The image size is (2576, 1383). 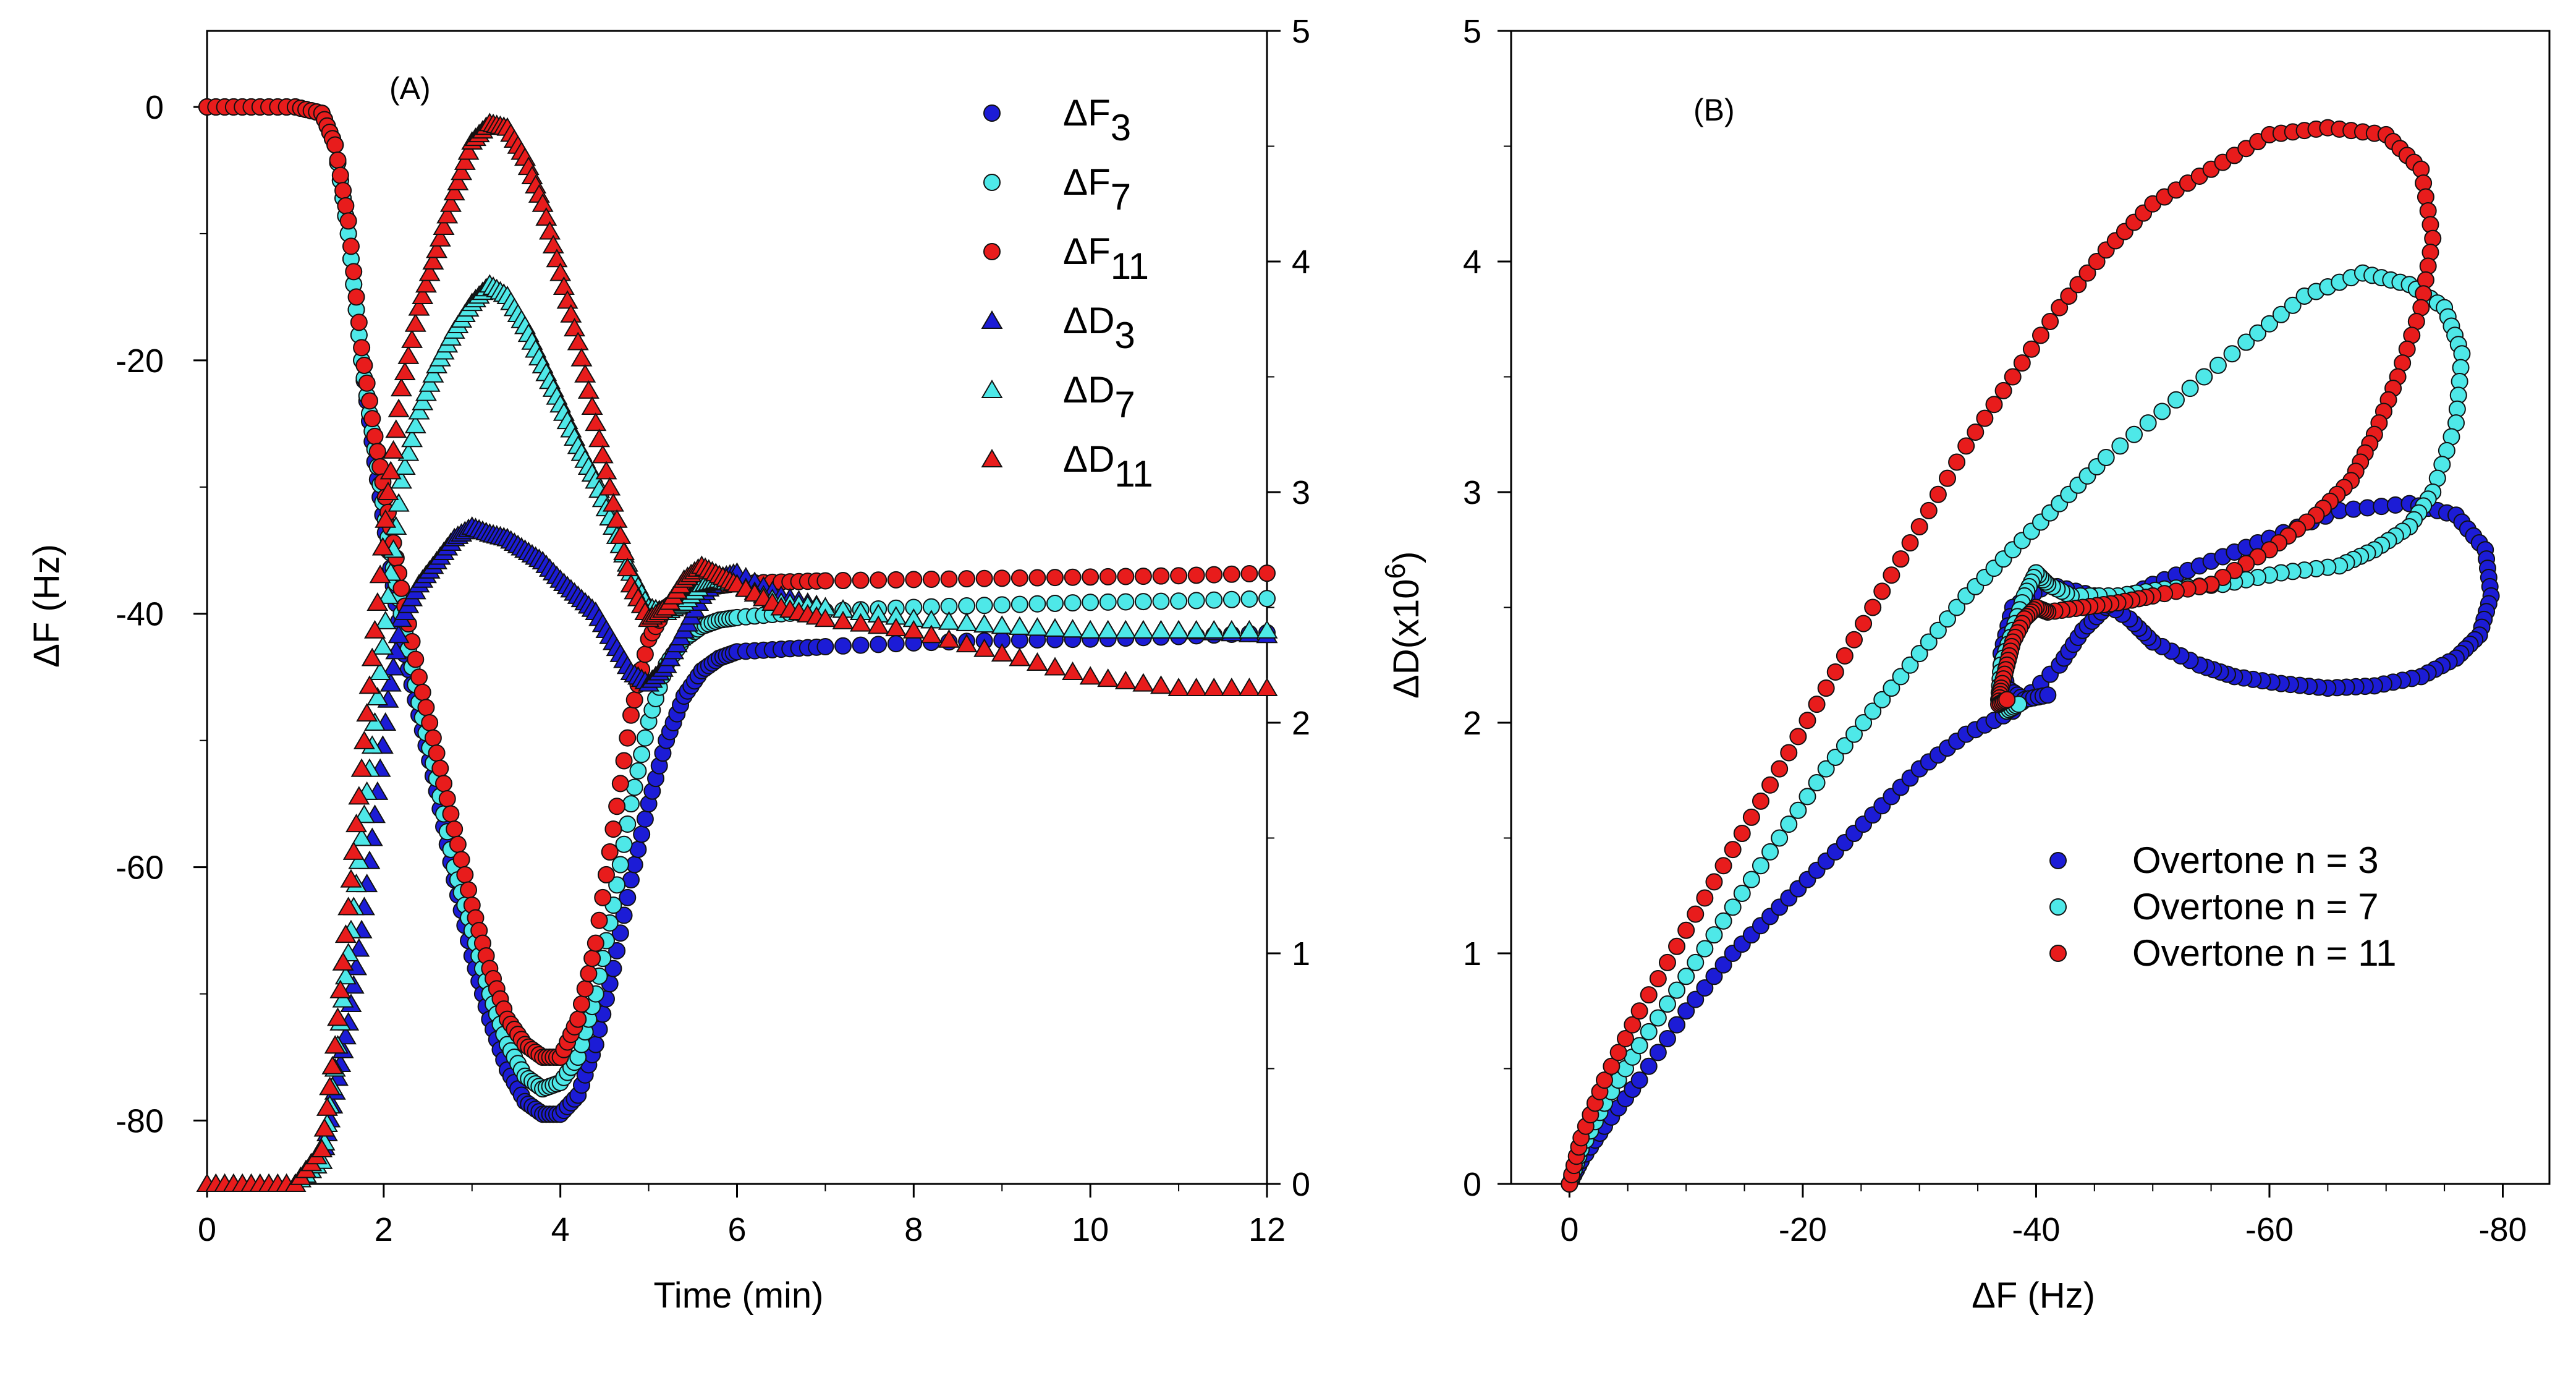 I want to click on panel-a-right-tick-label: 3, so click(x=1301, y=492).